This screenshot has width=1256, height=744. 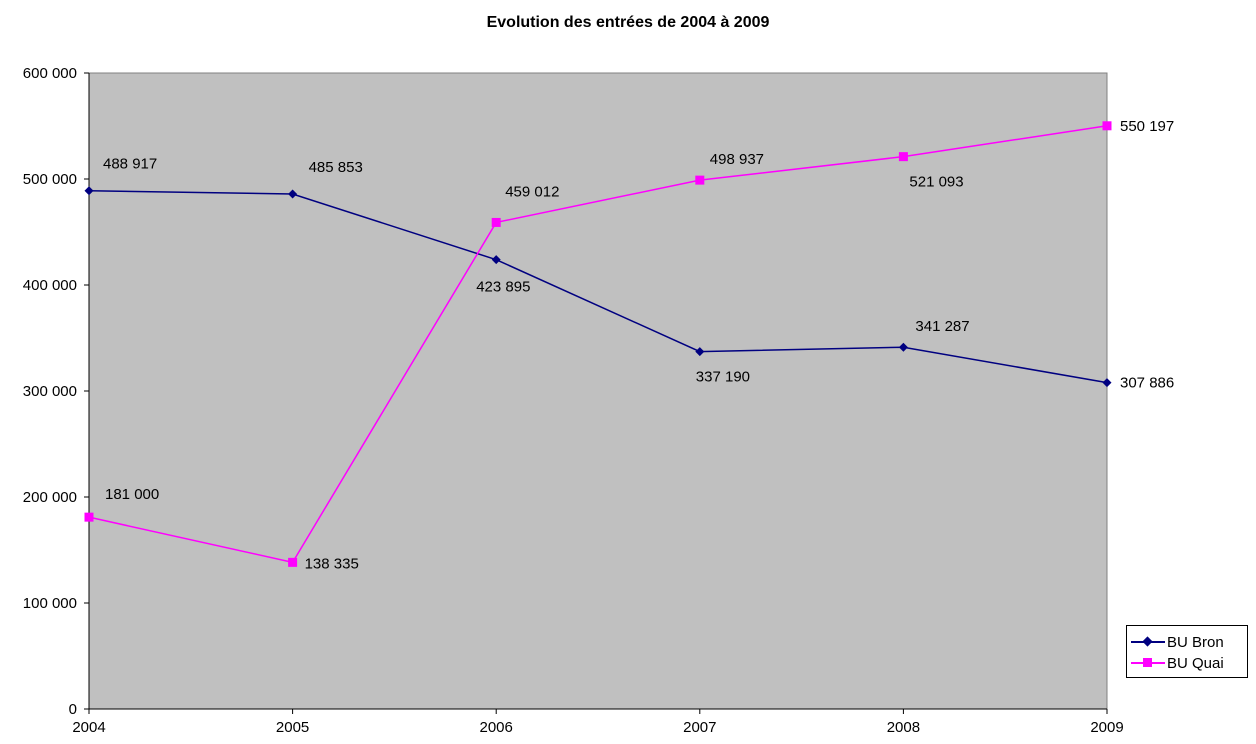 What do you see at coordinates (496, 727) in the screenshot?
I see `x-tick-label: 2006` at bounding box center [496, 727].